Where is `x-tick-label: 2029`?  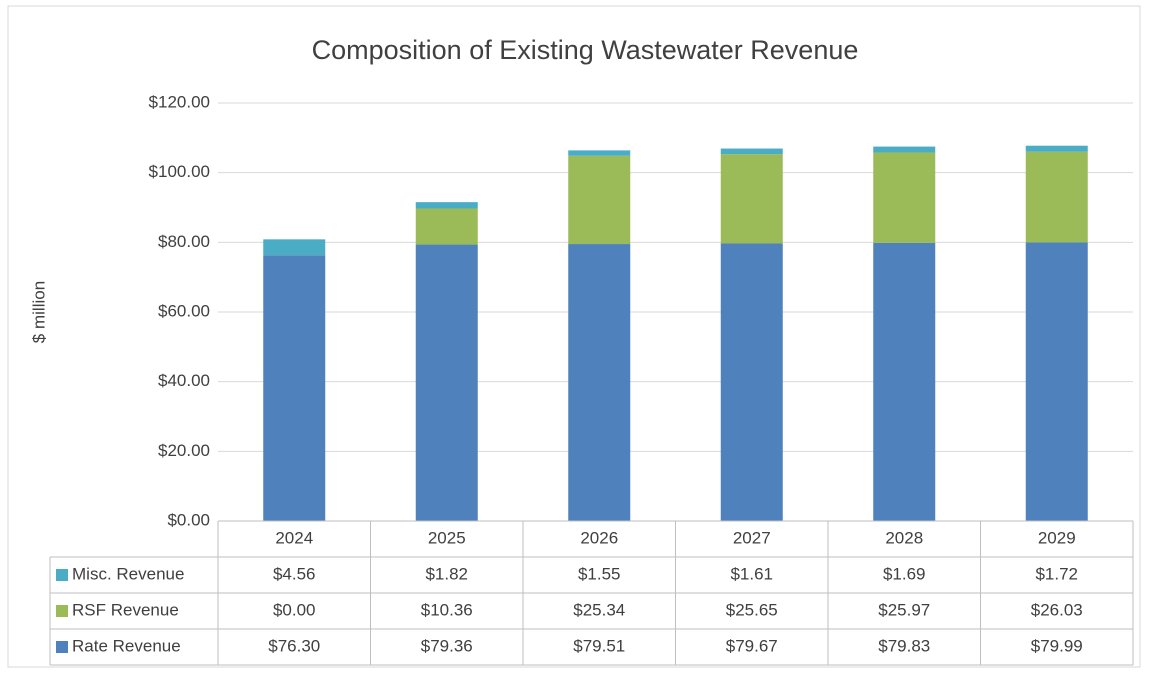 x-tick-label: 2029 is located at coordinates (1057, 537).